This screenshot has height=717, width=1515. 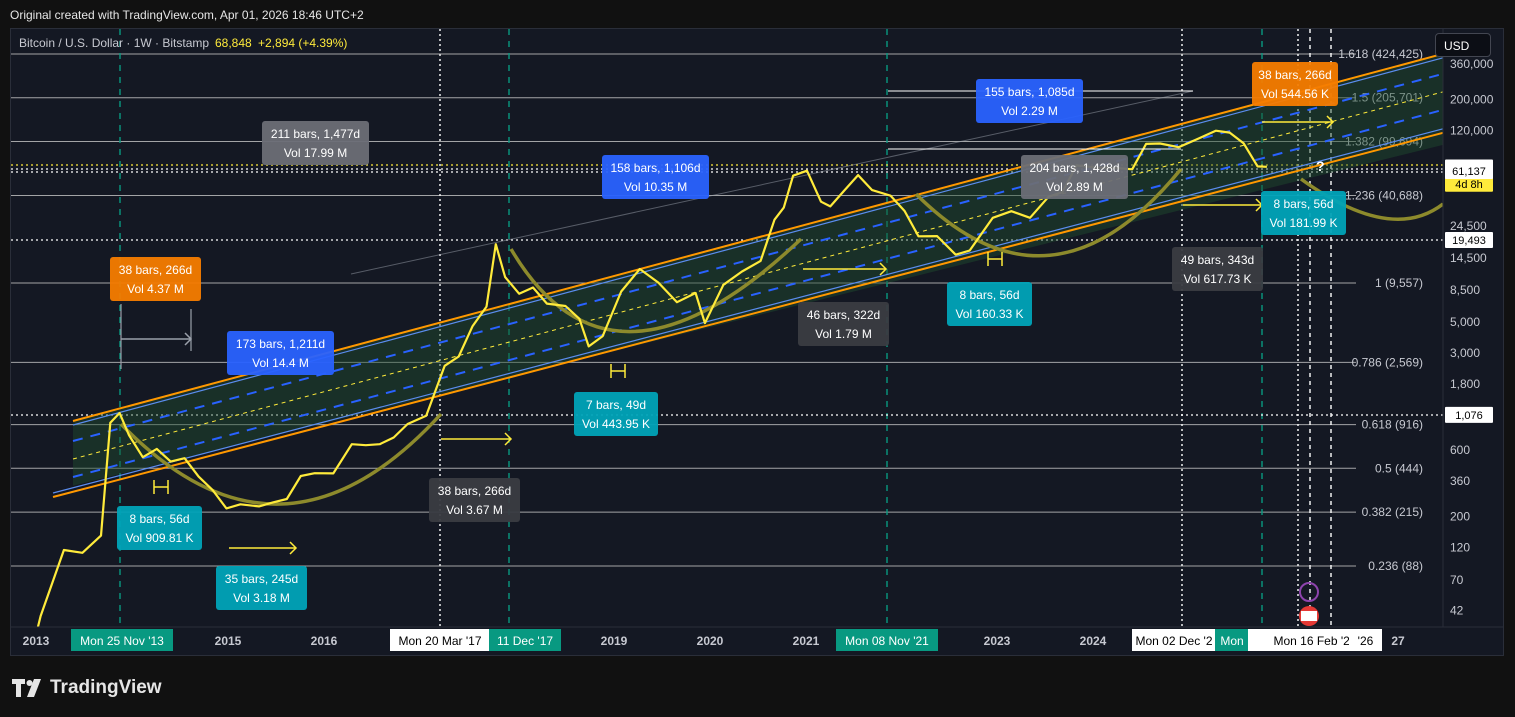 I want to click on fib-level-label: 0.786 (2,569), so click(x=1387, y=362).